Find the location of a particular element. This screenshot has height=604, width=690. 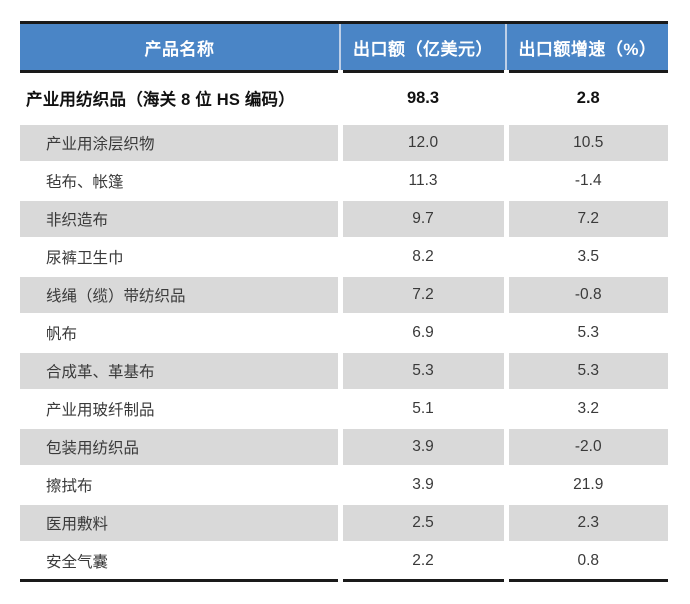

product-name-cell: 毡布、帐篷 is located at coordinates (180, 181).